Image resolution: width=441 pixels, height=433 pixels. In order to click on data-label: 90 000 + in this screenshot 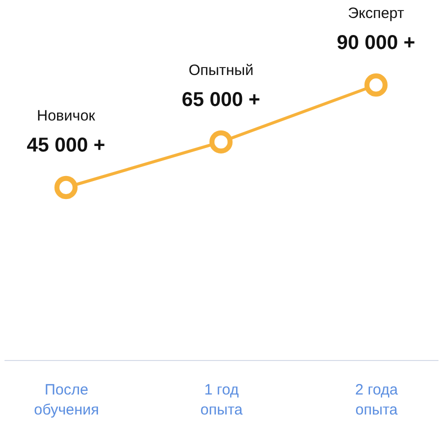, I will do `click(376, 43)`.